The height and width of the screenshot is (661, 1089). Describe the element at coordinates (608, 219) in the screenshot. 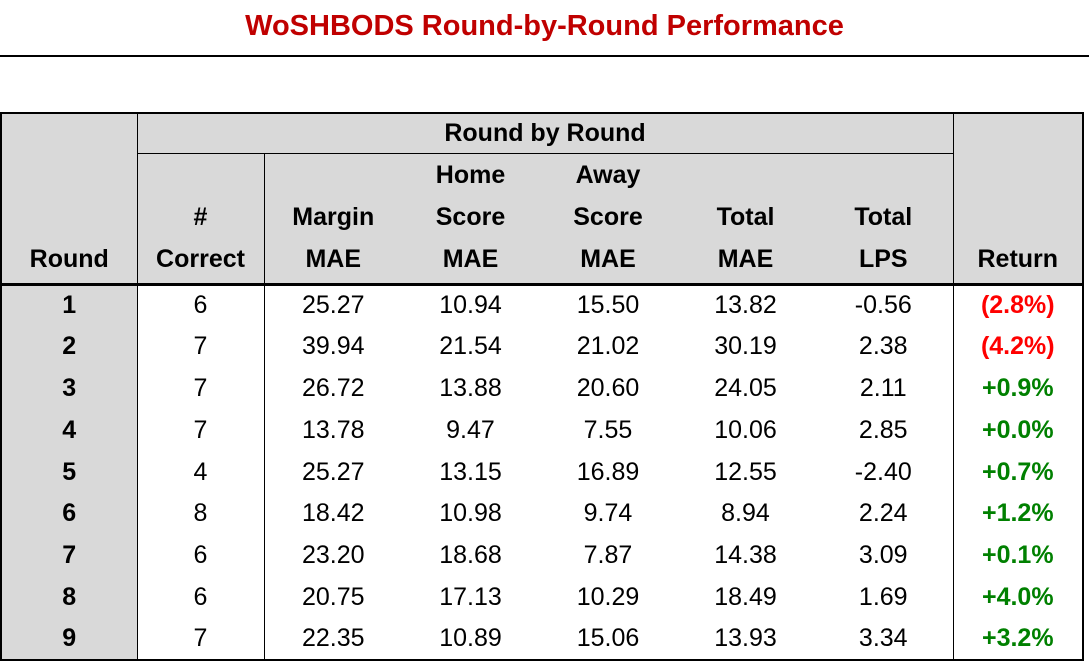

I see `col-header-away-score-mae: Away Score MAE` at that location.